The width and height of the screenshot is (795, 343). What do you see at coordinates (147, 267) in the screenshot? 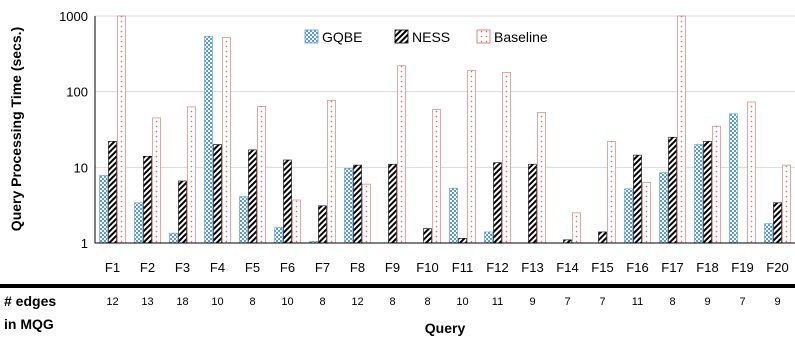
I see `x-category-label: F2` at bounding box center [147, 267].